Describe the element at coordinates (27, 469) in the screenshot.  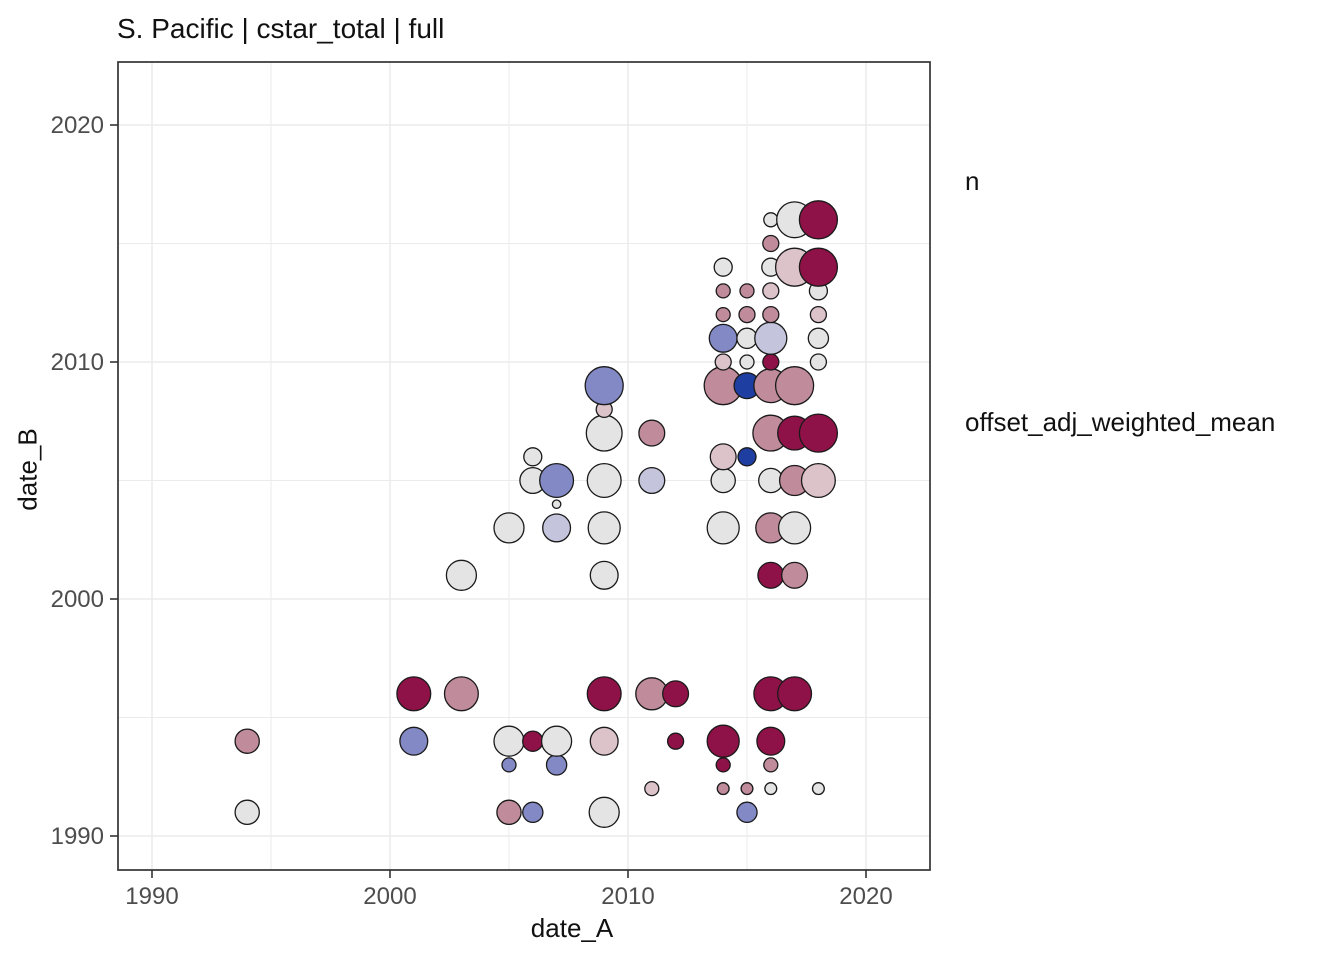
I see `y-axis-title: date_B` at that location.